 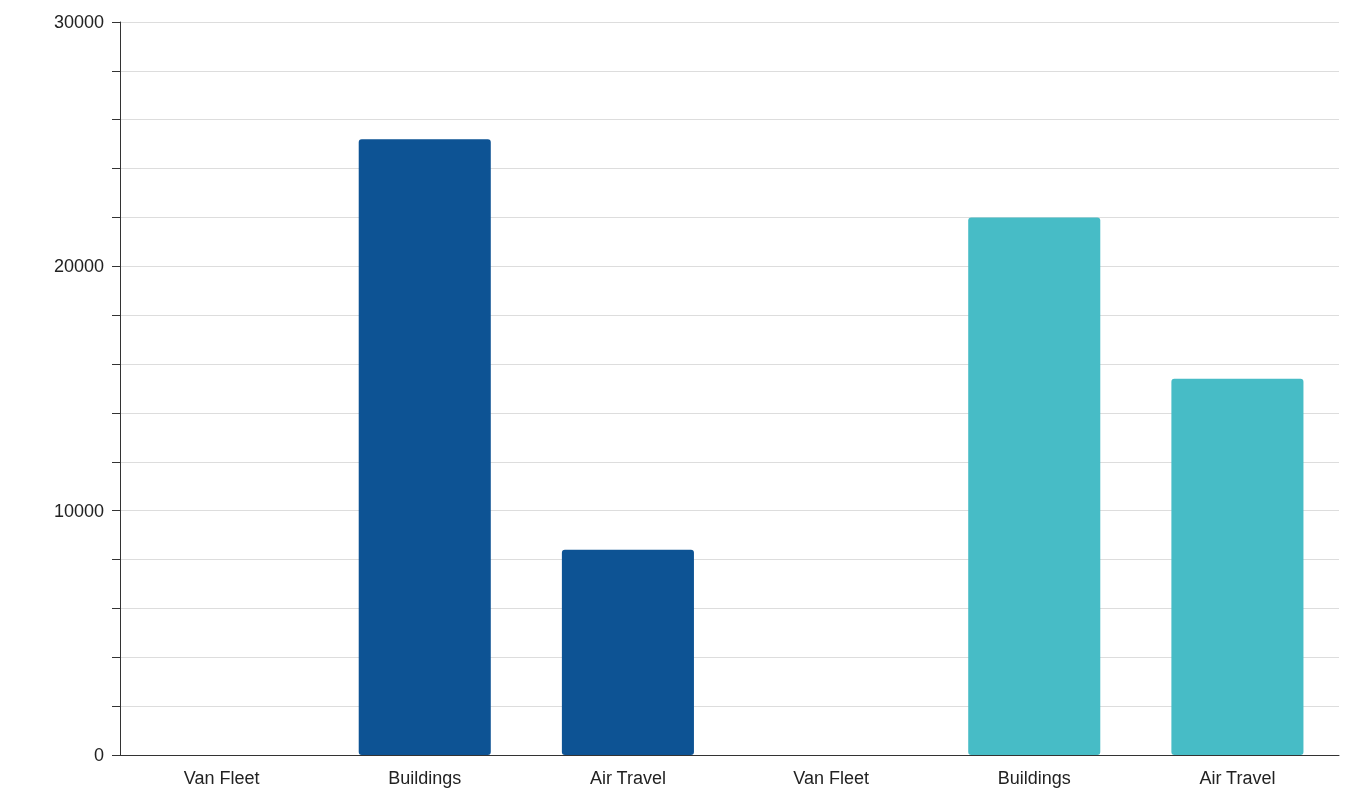 I want to click on y-tick-label: 30000, so click(x=78, y=22).